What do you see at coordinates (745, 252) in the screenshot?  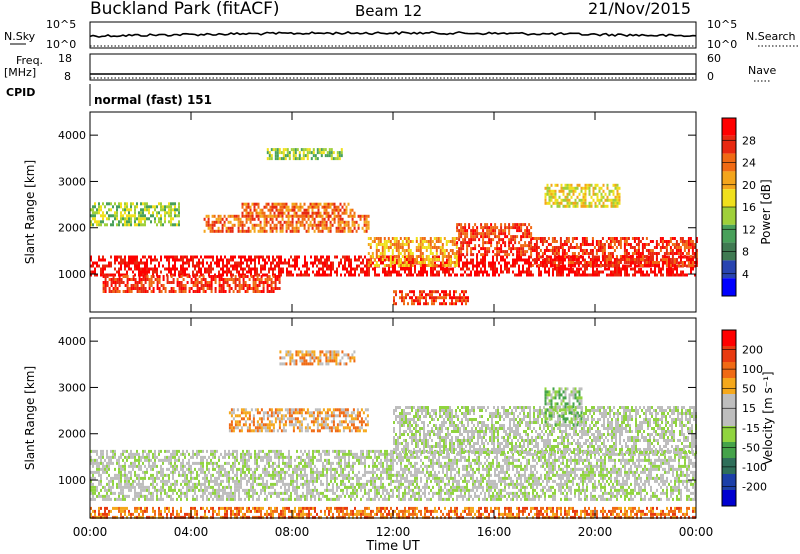 I see `colorbar-tick-label: 8` at bounding box center [745, 252].